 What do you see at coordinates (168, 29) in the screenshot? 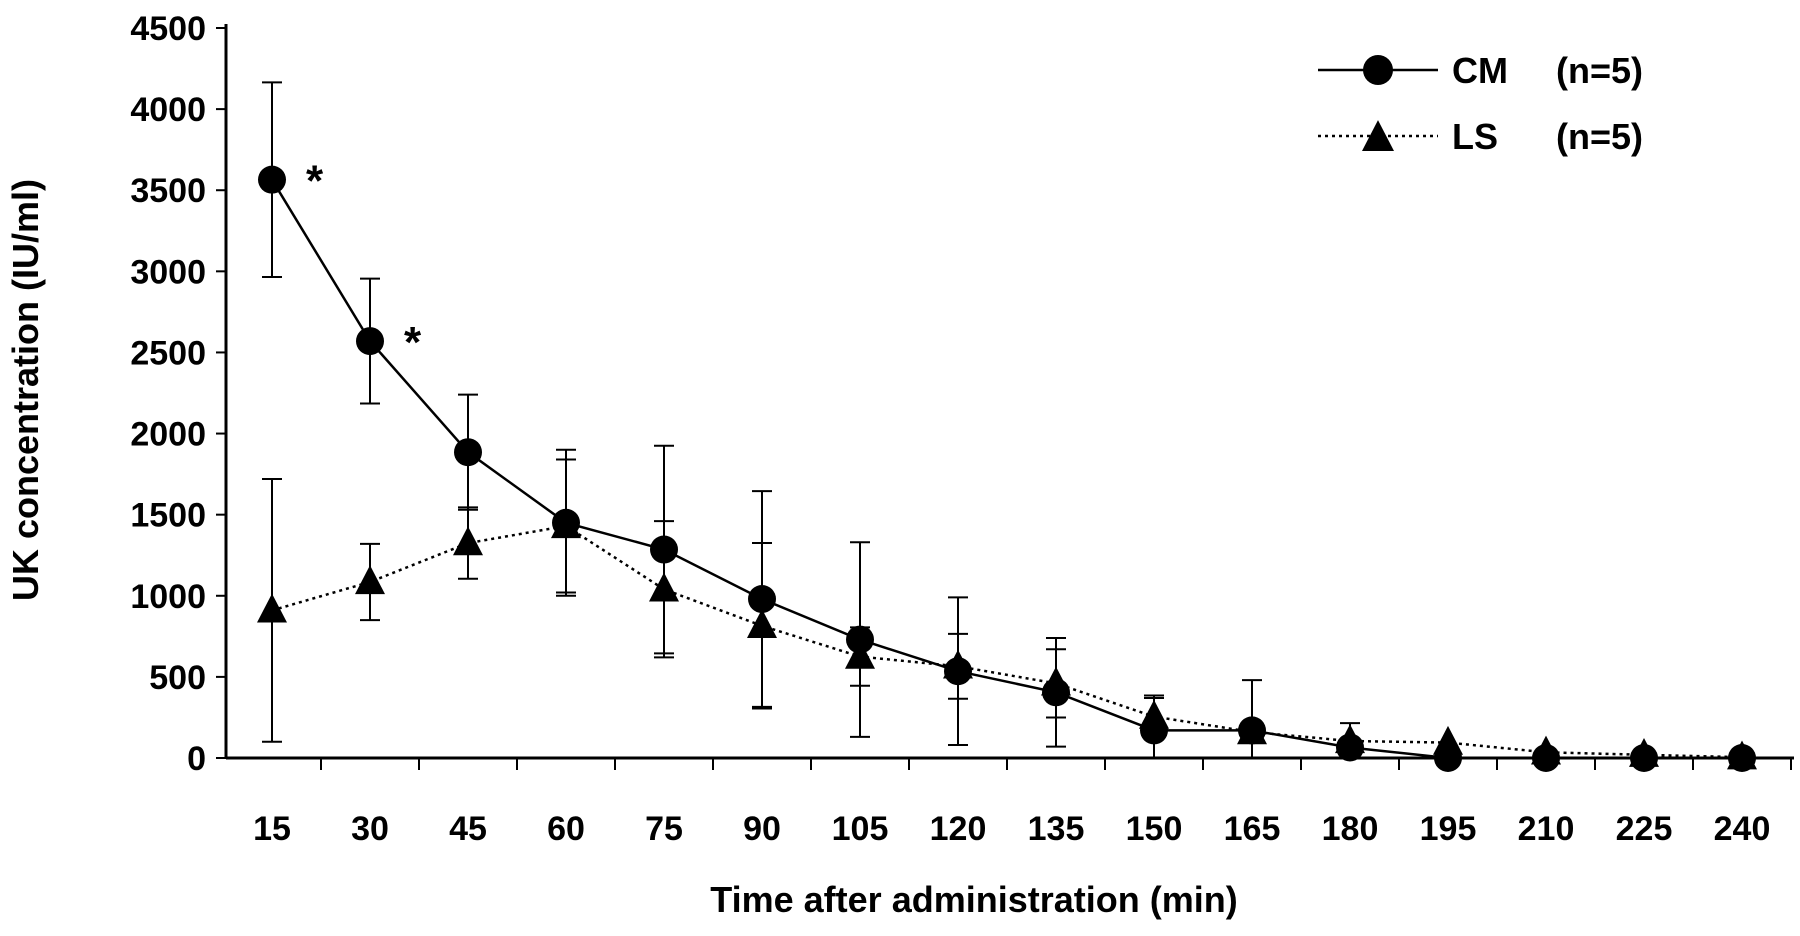
I see `y-tick-label: 4500` at bounding box center [168, 29].